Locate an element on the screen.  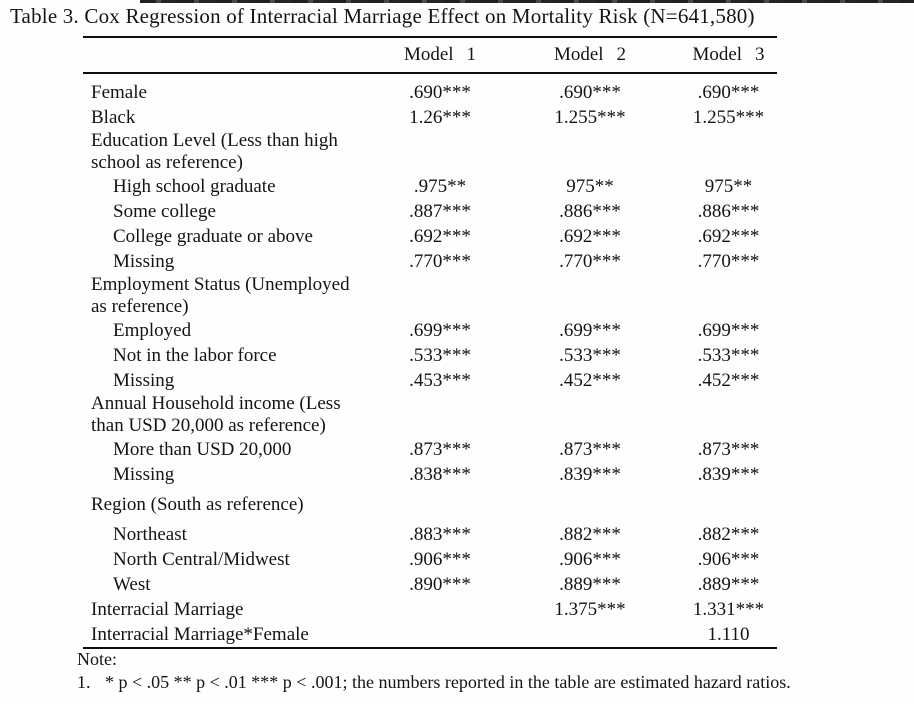
cell-model-1: .883*** is located at coordinates (440, 534).